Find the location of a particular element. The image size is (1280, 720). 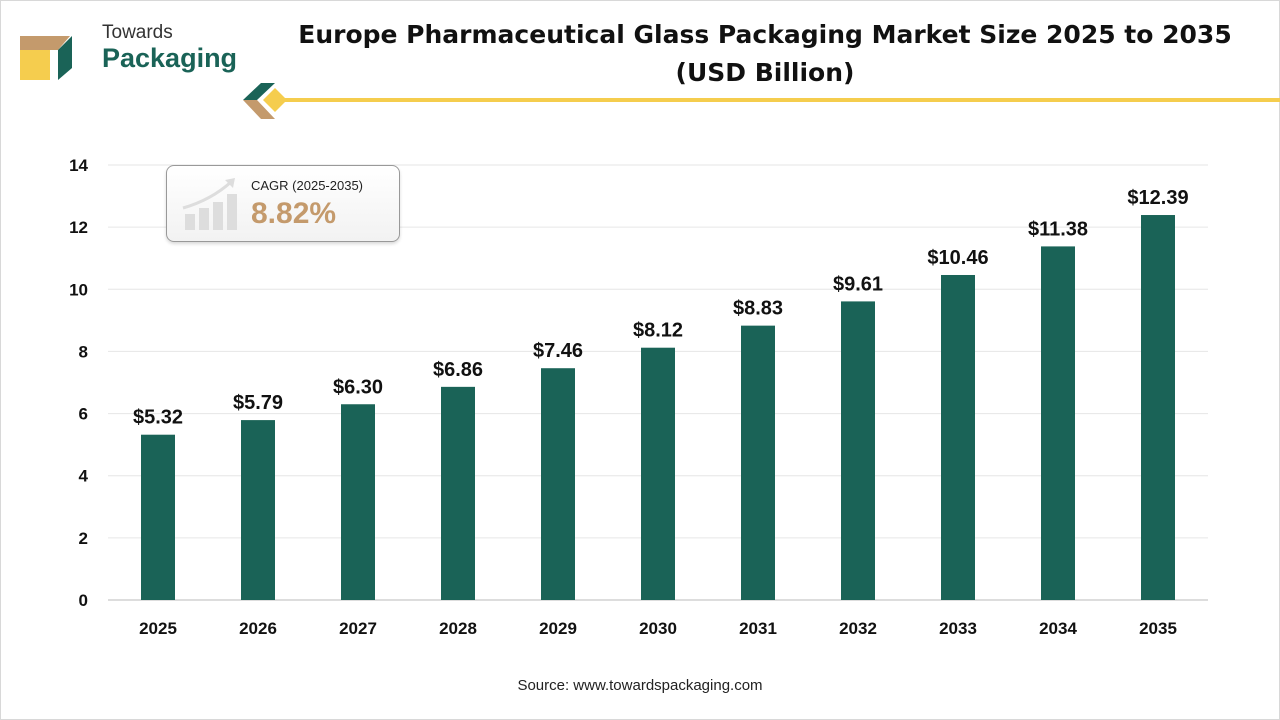

data-label: $8.83 is located at coordinates (758, 309).